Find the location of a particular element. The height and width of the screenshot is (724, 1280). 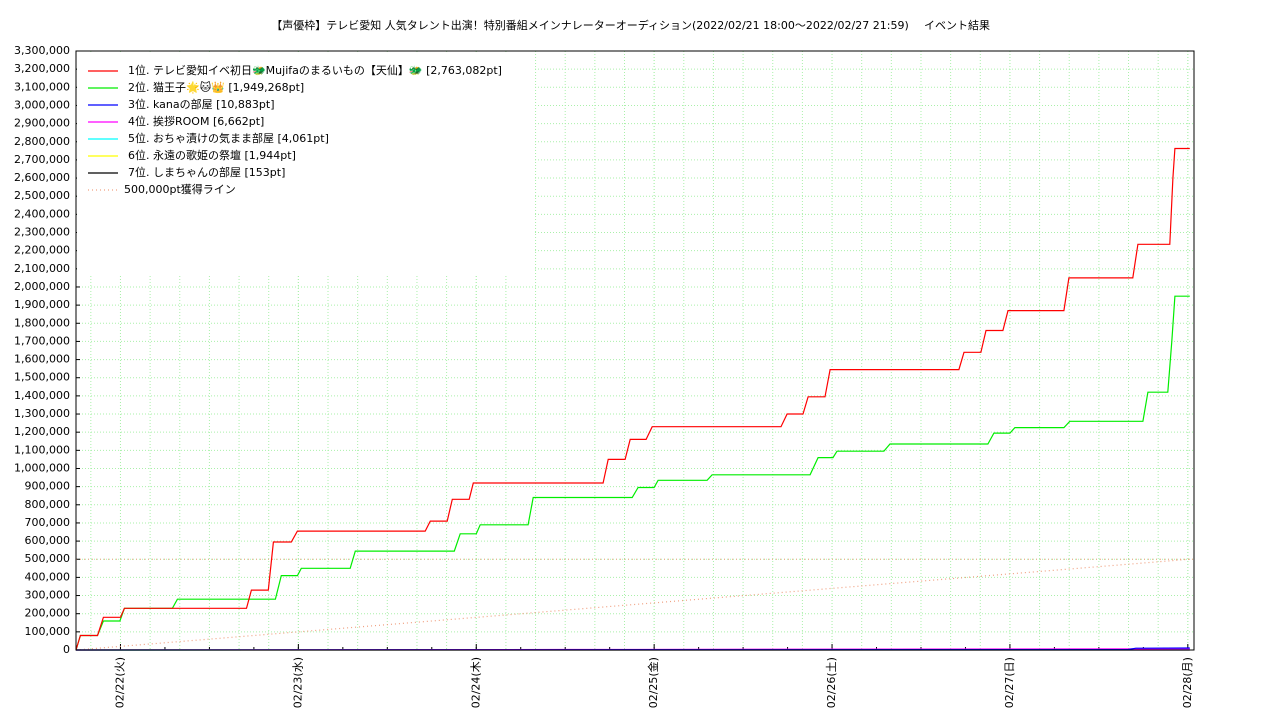

y-tick-label: 700,000 is located at coordinates (48, 522).